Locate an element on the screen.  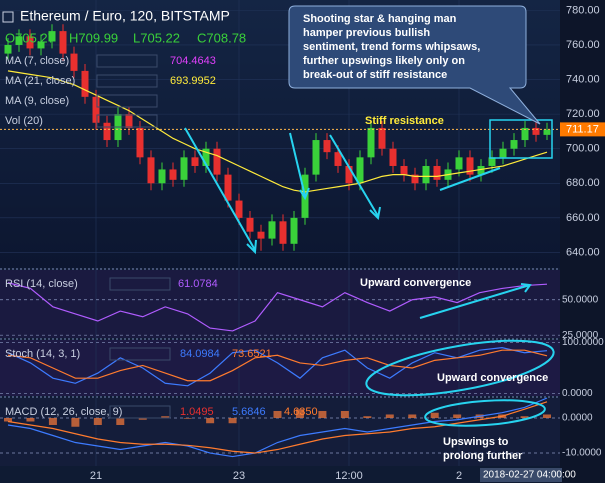
y-tick-label: 660.00 is located at coordinates (583, 218).